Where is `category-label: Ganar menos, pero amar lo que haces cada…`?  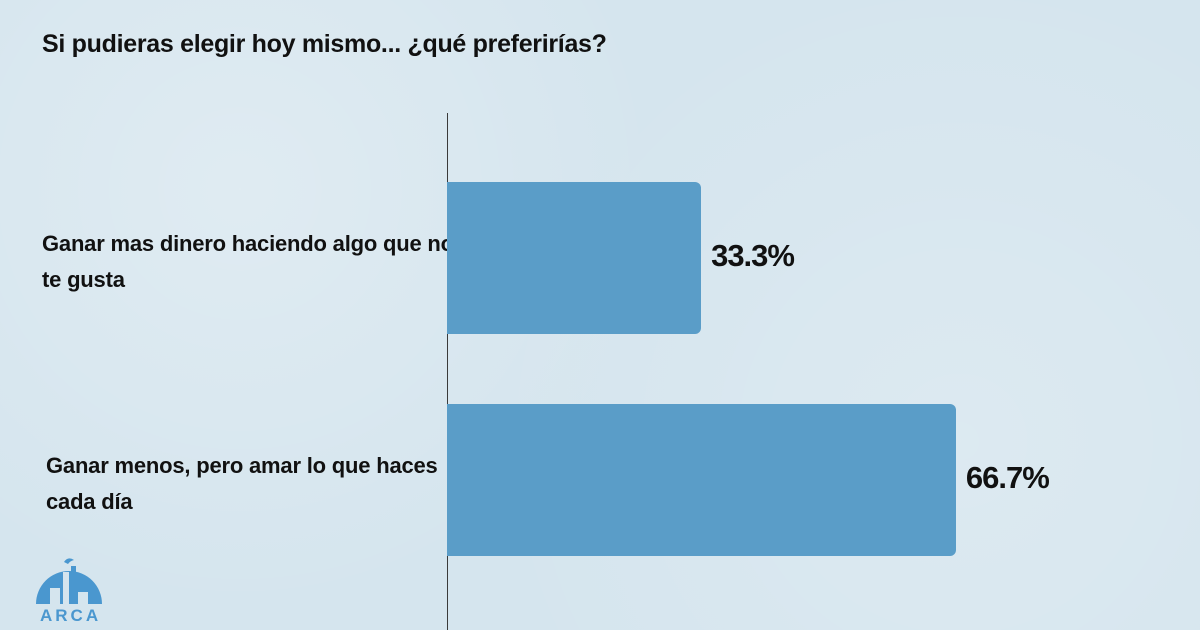
category-label: Ganar menos, pero amar lo que haces cada… is located at coordinates (242, 483).